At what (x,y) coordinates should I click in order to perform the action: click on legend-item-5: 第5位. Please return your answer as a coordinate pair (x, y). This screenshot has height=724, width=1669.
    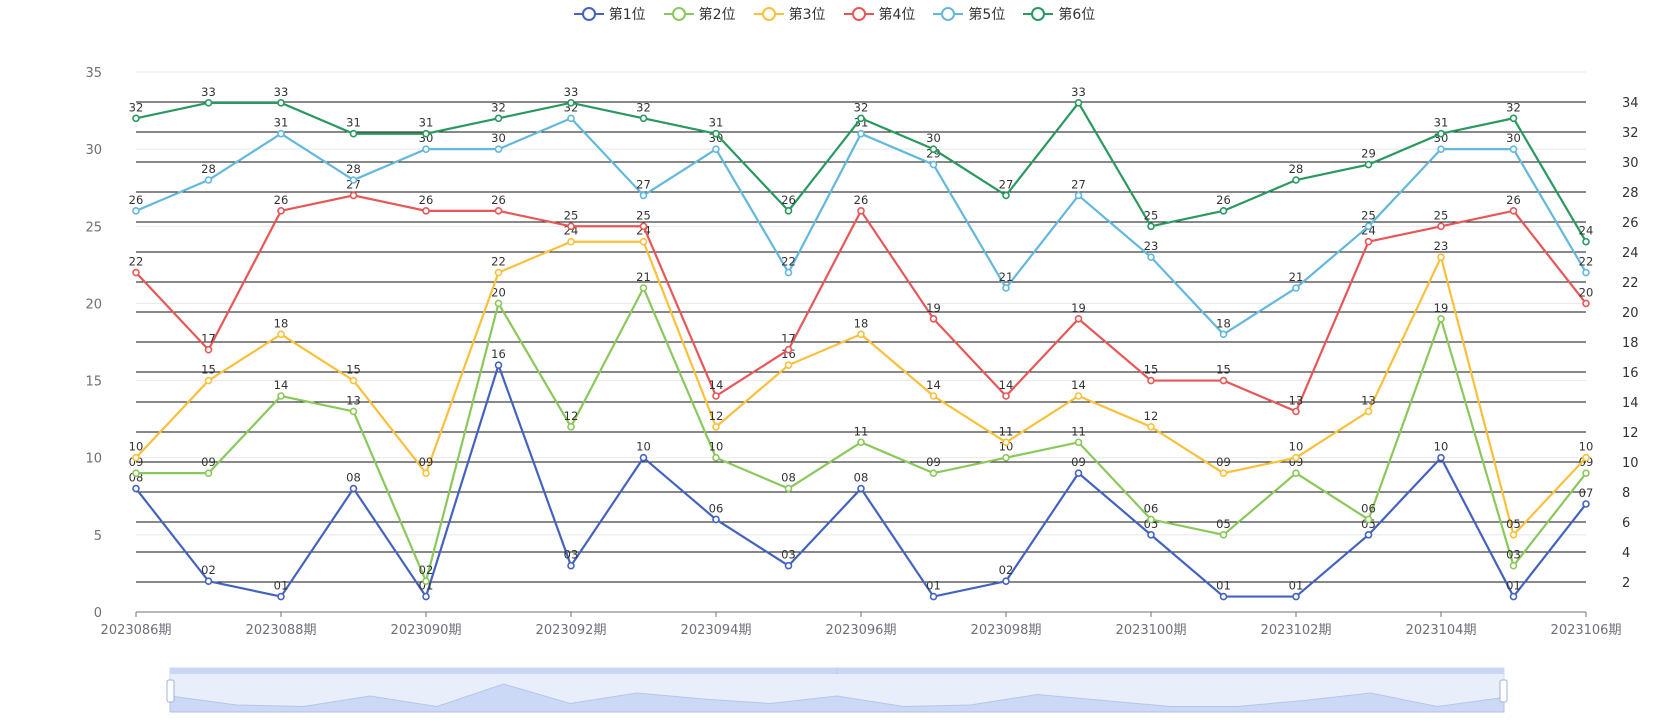
    Looking at the image, I should click on (969, 14).